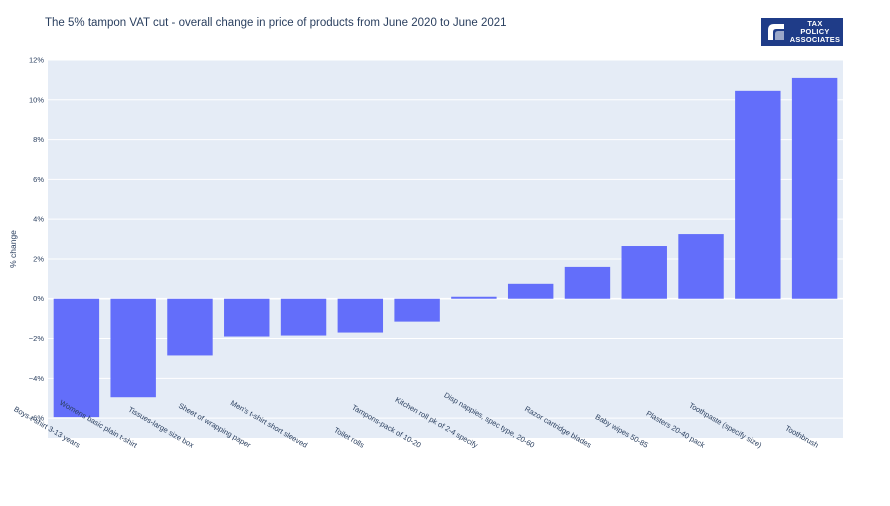 The width and height of the screenshot is (890, 506). What do you see at coordinates (37, 239) in the screenshot?
I see `y-axis-ticks: −6% −4% −2% 0% 2% 4% 6% 8% 10% 12%` at bounding box center [37, 239].